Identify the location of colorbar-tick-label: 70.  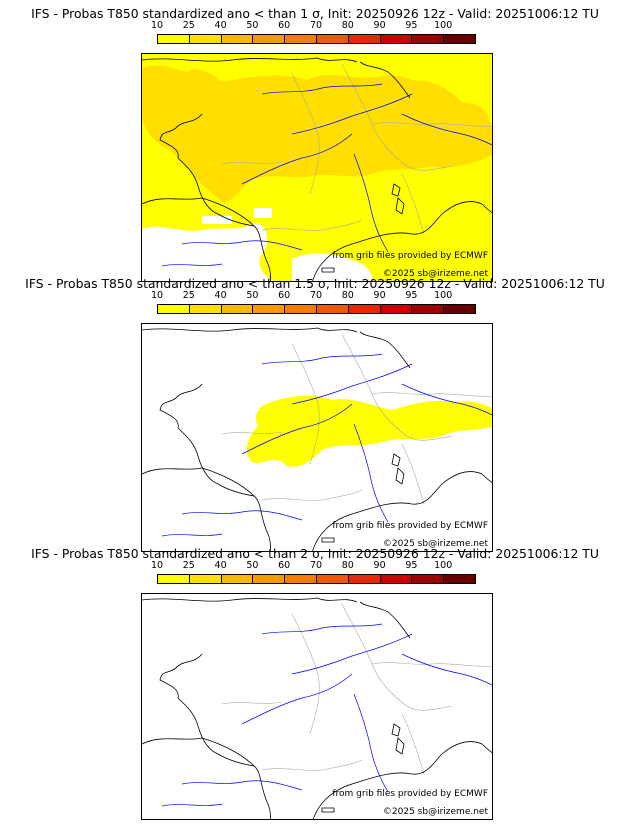
(316, 565).